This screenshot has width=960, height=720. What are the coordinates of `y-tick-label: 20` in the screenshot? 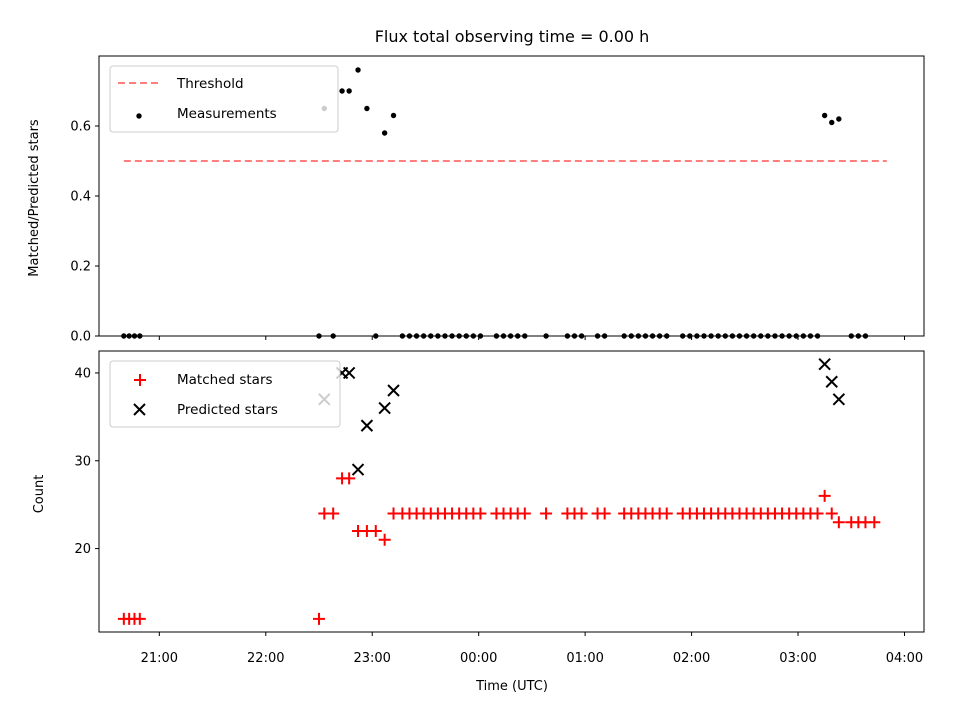 It's located at (82, 549).